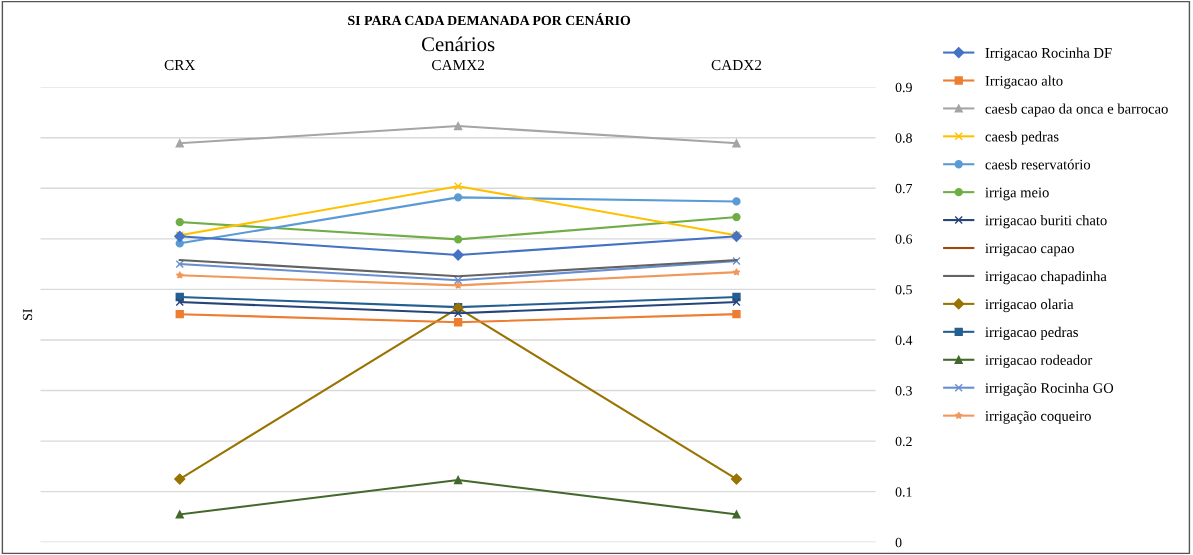  I want to click on legend-label: irrigação Rocinha GO, so click(1049, 389).